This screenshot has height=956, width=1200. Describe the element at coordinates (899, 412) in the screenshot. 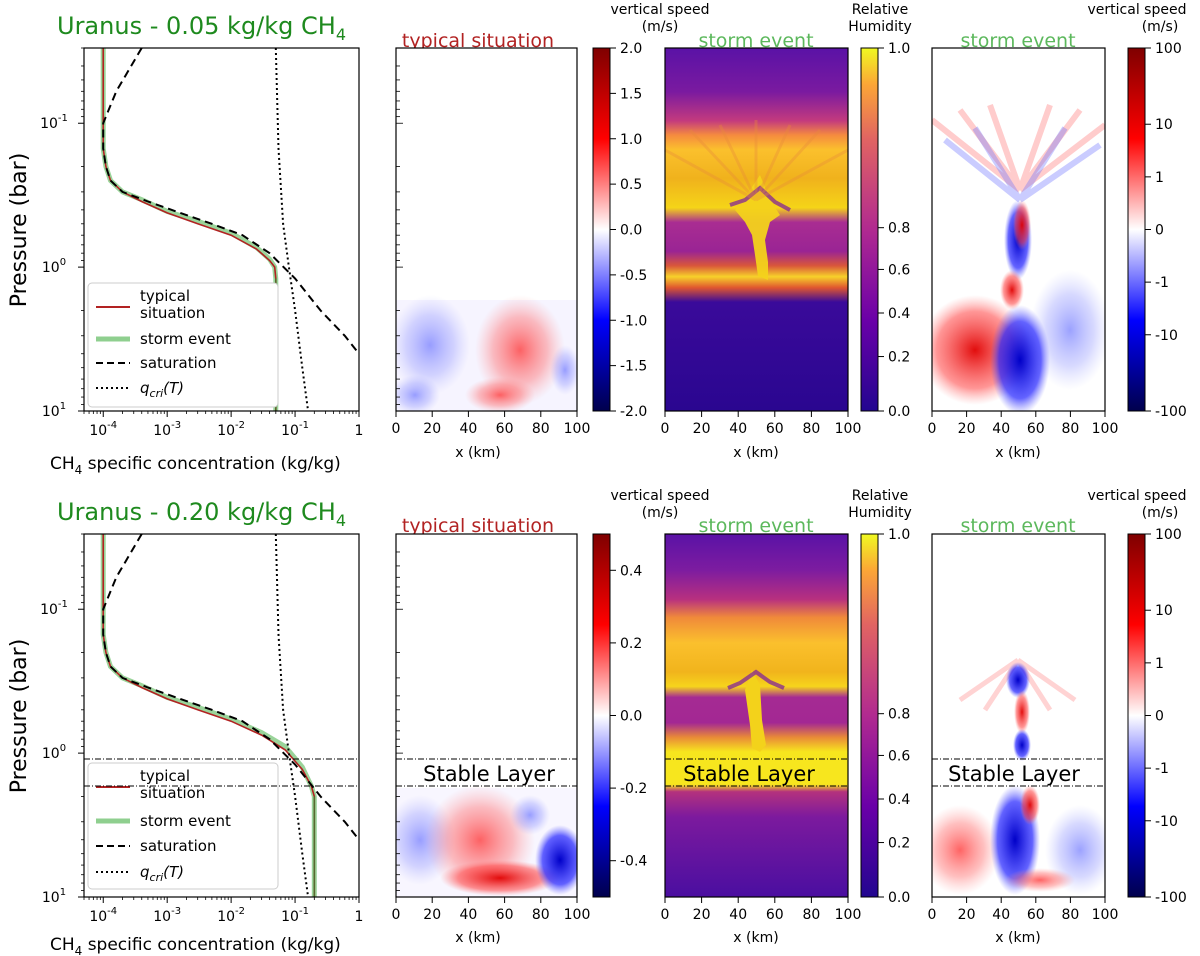

I see `row1-rh-cb-tick-label-5: 0.0` at that location.